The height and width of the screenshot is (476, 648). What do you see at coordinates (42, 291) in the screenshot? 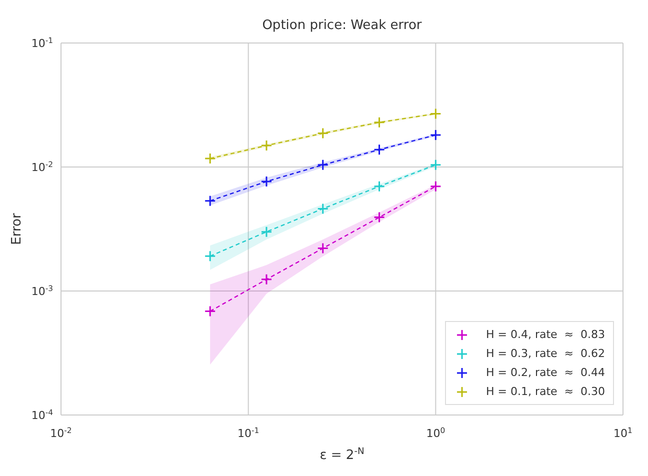
I see `y-tick-label: 10$^{-3}$` at bounding box center [42, 291].